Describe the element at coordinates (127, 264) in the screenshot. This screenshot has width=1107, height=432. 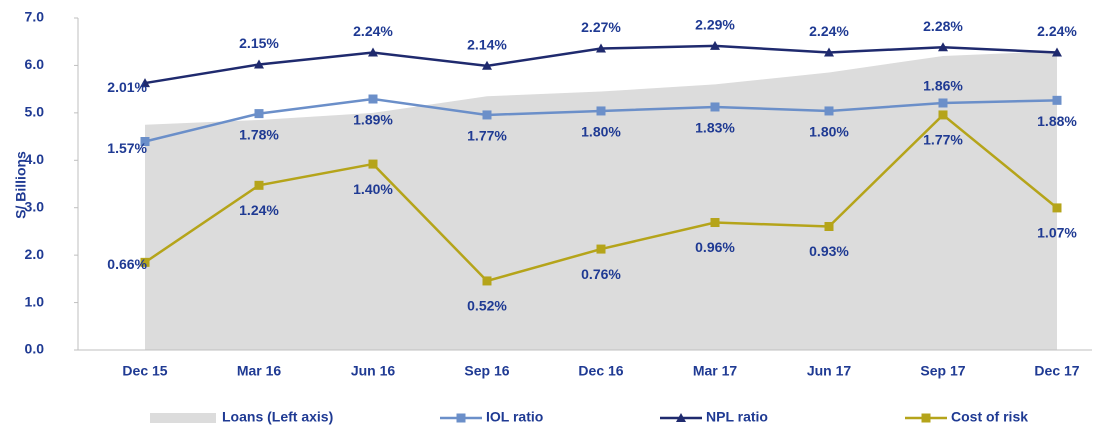
I see `value-label: 0.66%` at that location.